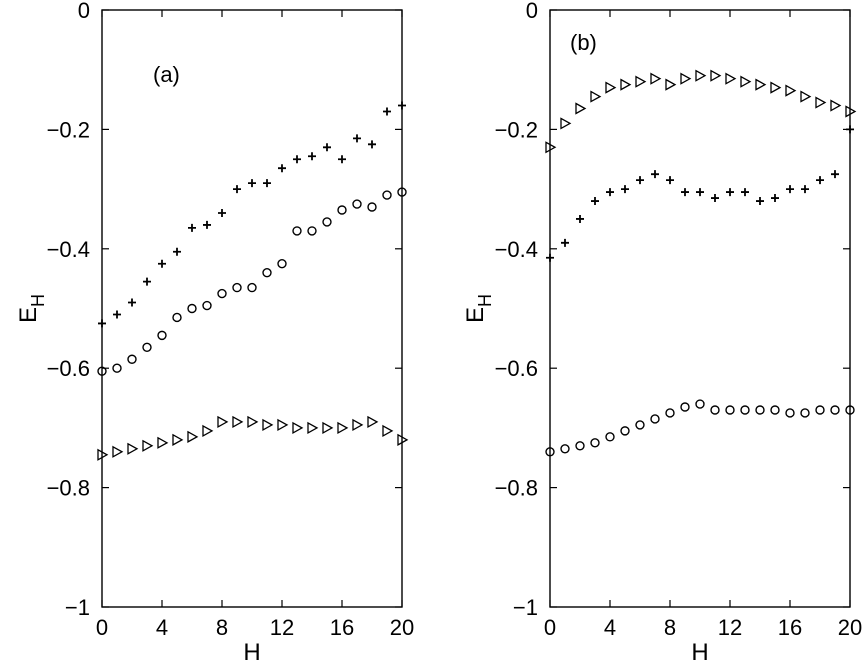 This screenshot has height=665, width=863. Describe the element at coordinates (699, 652) in the screenshot. I see `x-axis-label: H` at that location.